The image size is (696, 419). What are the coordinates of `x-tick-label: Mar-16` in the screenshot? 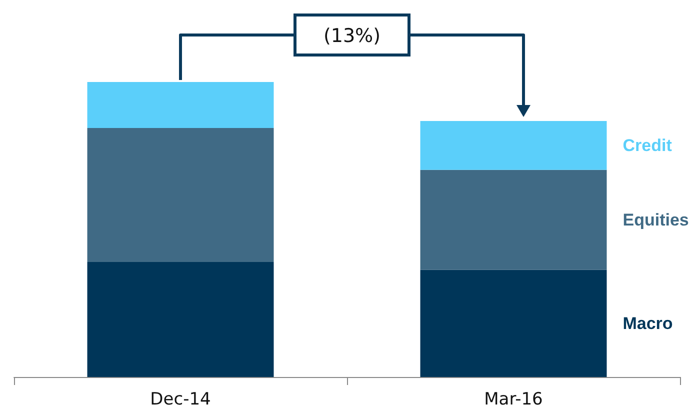 It's located at (513, 400).